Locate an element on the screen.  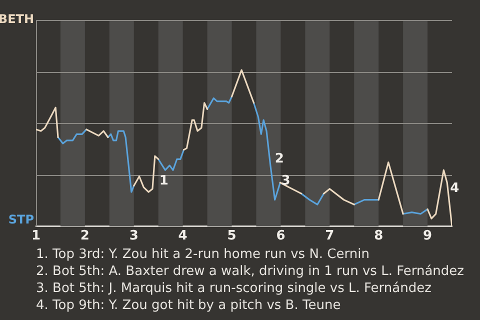
x-tick-label: 4 is located at coordinates (183, 236).